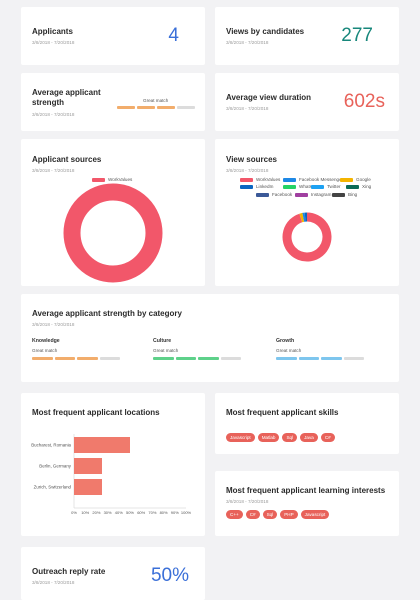  What do you see at coordinates (96, 512) in the screenshot?
I see `x-tick-label: 20%` at bounding box center [96, 512].